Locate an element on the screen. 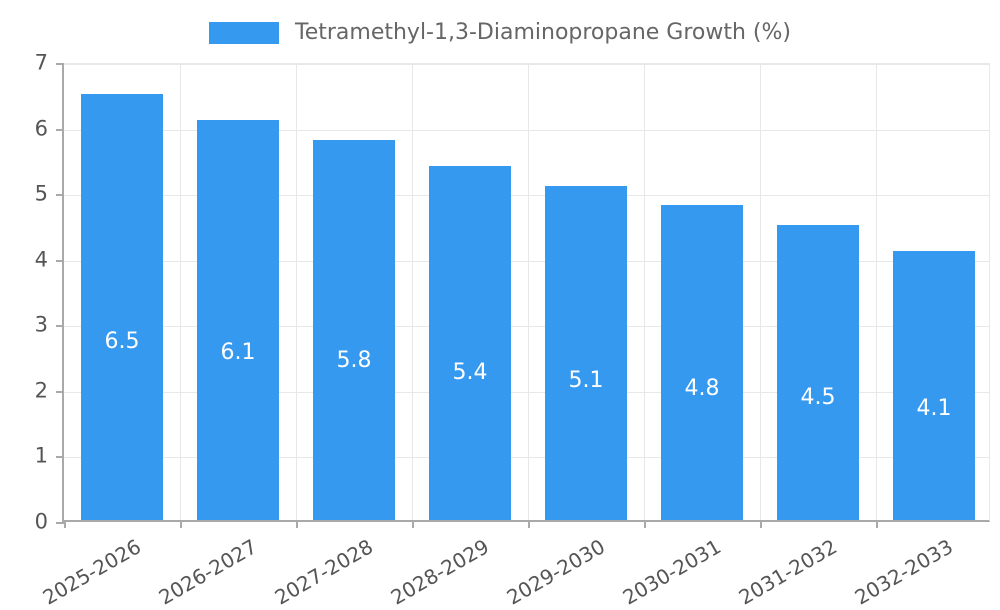 This screenshot has width=1000, height=610. bar-value-label: 6.5 is located at coordinates (122, 341).